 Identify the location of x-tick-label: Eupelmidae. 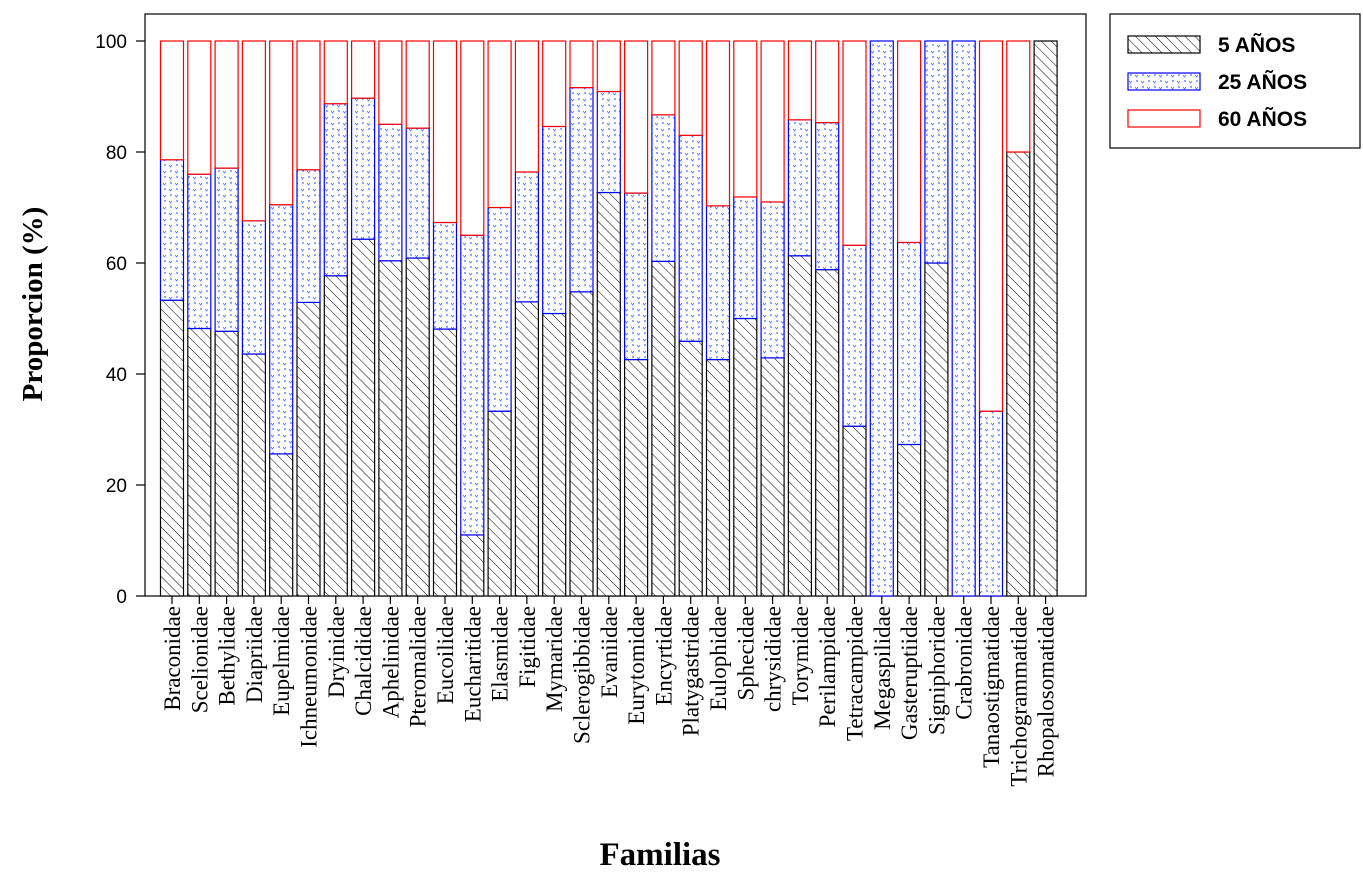
(281, 661).